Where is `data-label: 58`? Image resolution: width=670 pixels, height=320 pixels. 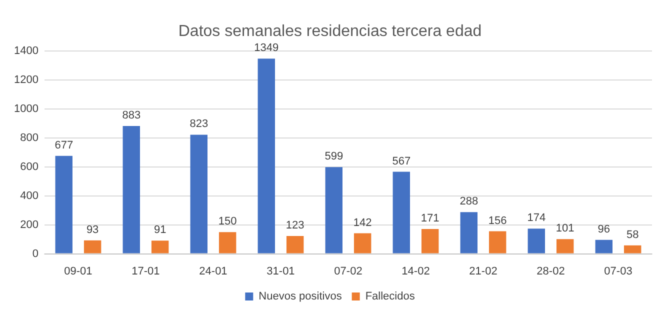
data-label: 58 is located at coordinates (632, 234).